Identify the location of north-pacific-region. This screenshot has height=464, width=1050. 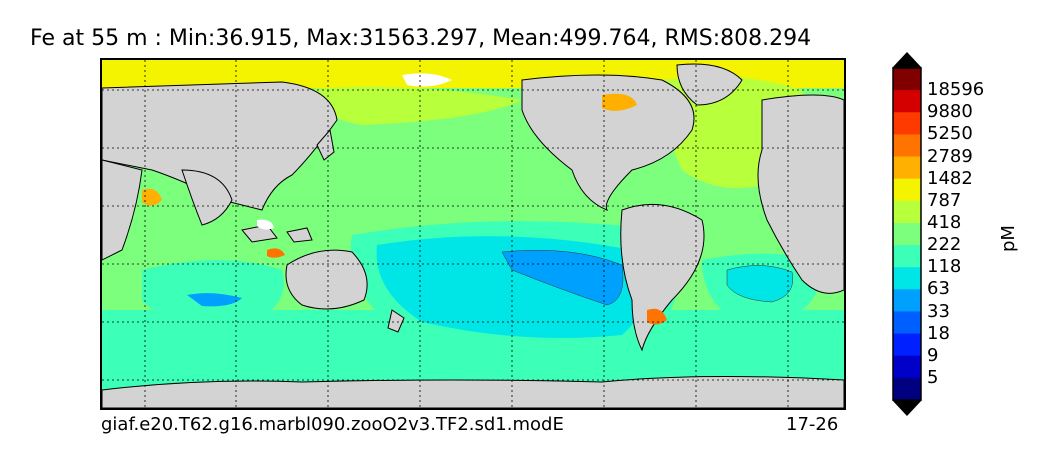
(437, 156).